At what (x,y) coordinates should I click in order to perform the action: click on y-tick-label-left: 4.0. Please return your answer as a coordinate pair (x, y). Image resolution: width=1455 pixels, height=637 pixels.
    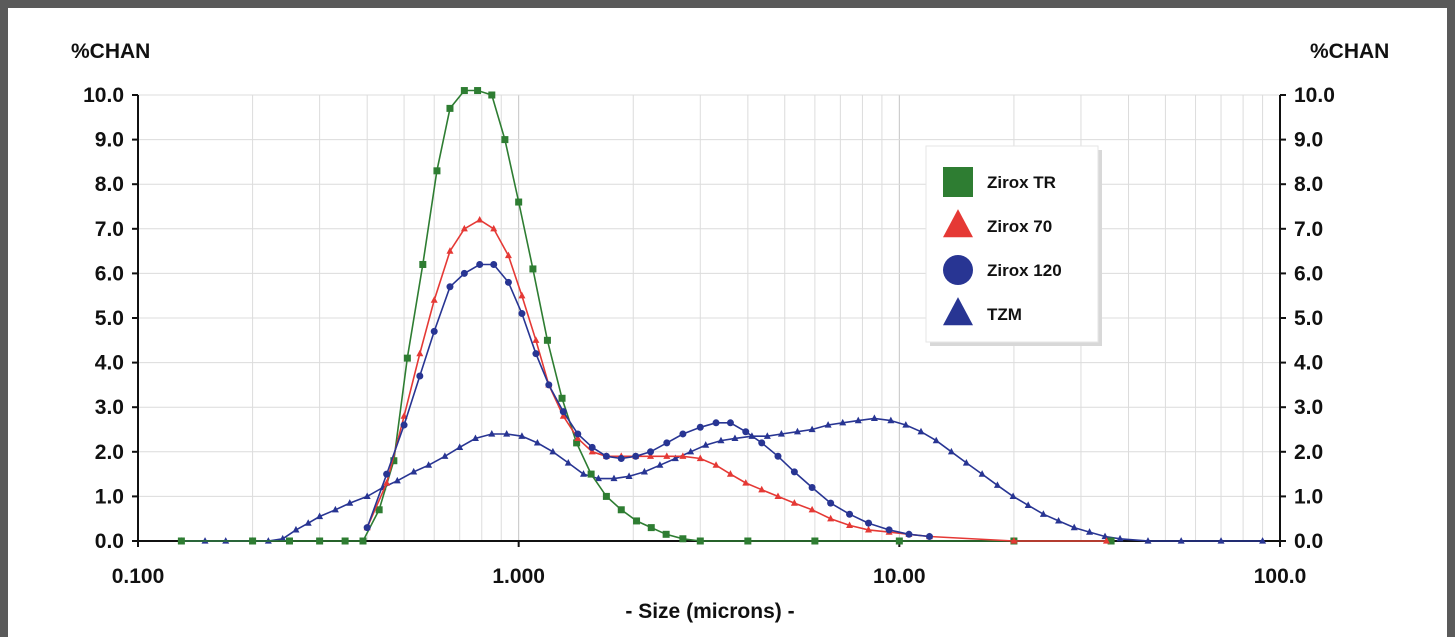
    Looking at the image, I should click on (109, 363).